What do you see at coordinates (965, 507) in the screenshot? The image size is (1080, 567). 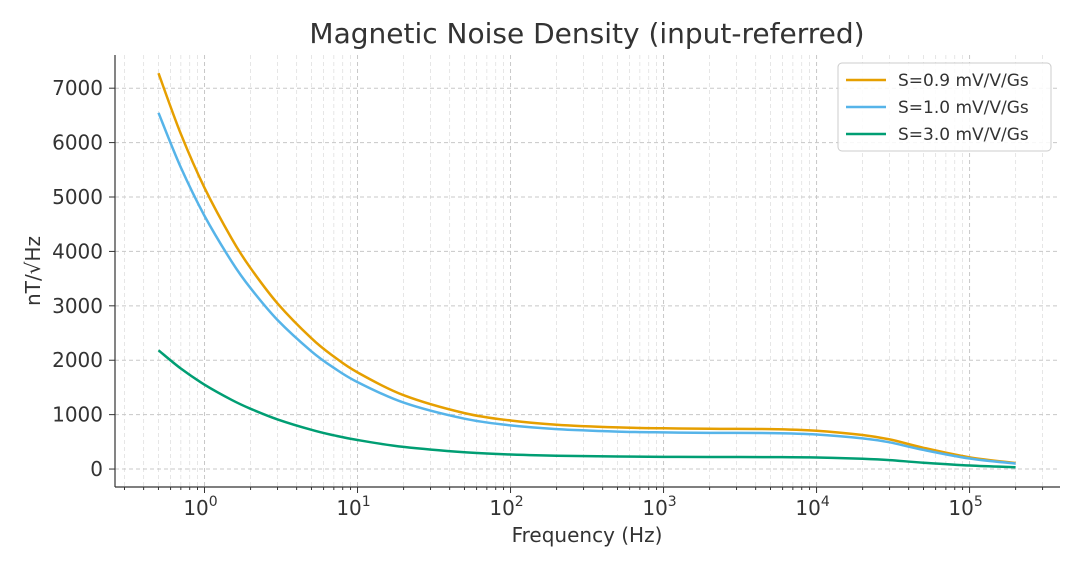 I see `x-tick-label: 10⁵` at bounding box center [965, 507].